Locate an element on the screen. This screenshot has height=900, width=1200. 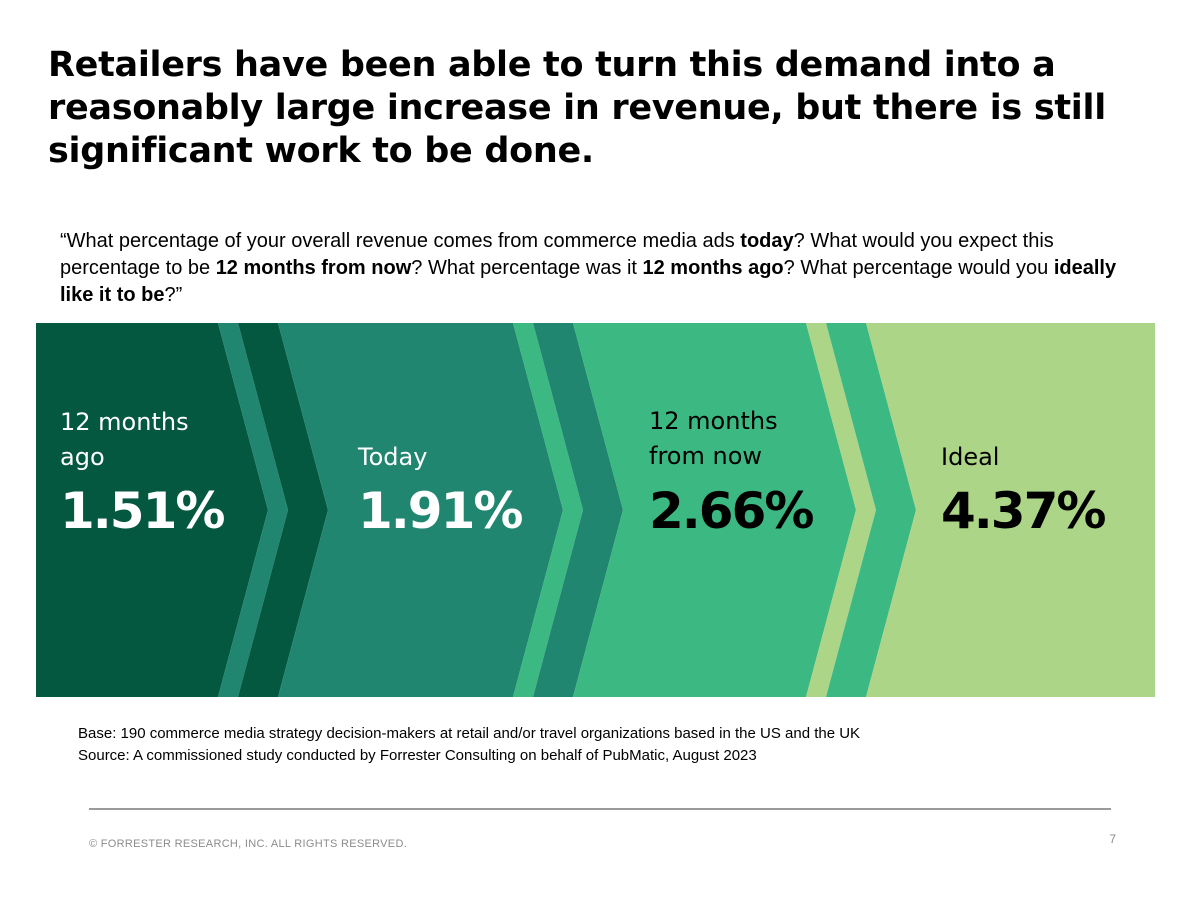
stage-label: Today is located at coordinates (392, 457).